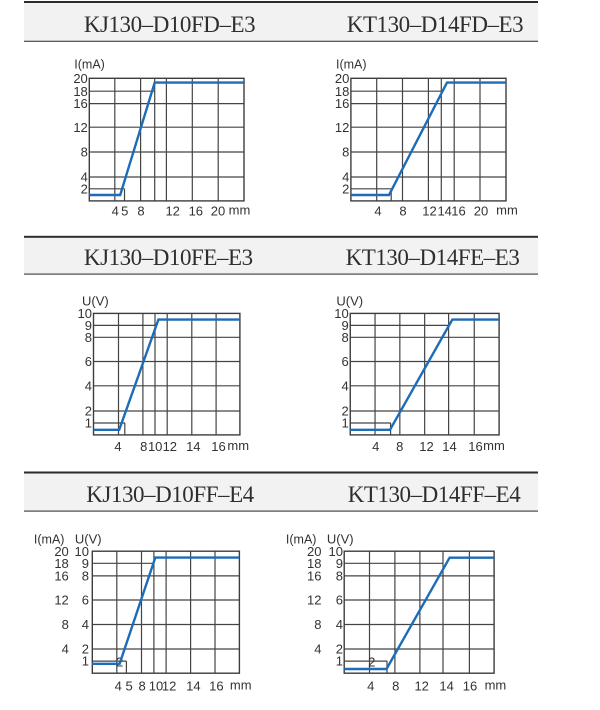  Describe the element at coordinates (168, 257) in the screenshot. I see `svg-text: KJ130–D10FE–E3` at that location.